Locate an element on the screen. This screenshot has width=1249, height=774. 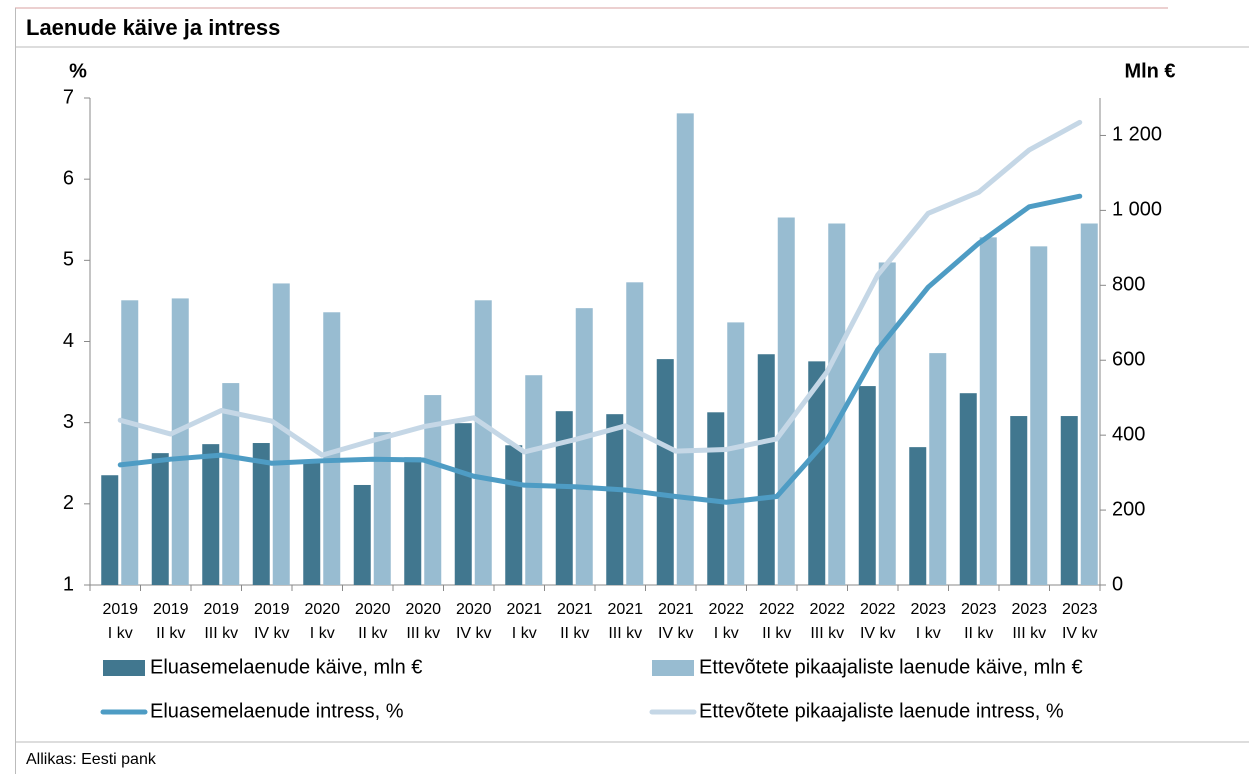
y2-tick-label: 1 000 is located at coordinates (1137, 210).